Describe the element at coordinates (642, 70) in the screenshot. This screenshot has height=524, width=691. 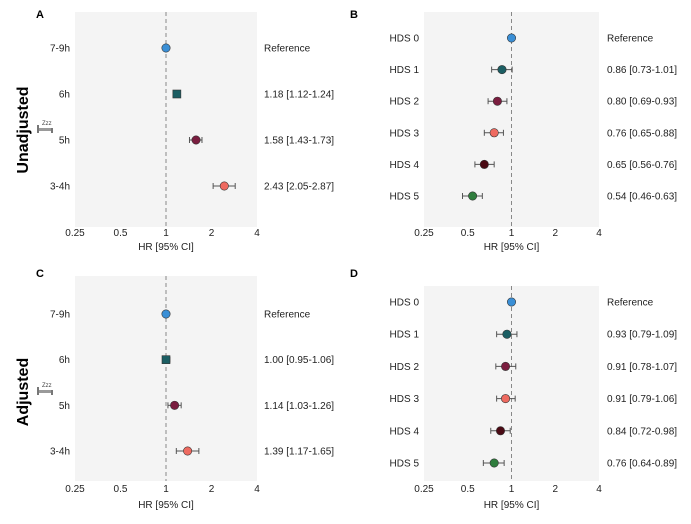
I see `estimate-label: 0.86 [0.73-1.01]` at that location.